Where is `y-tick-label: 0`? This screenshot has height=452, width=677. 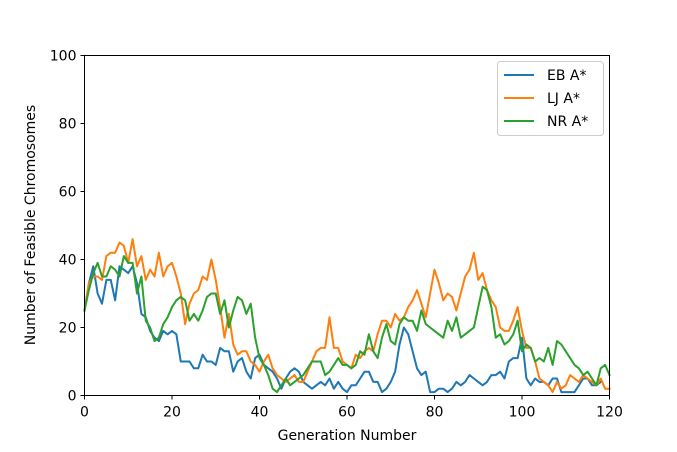
y-tick-label: 0 is located at coordinates (72, 397).